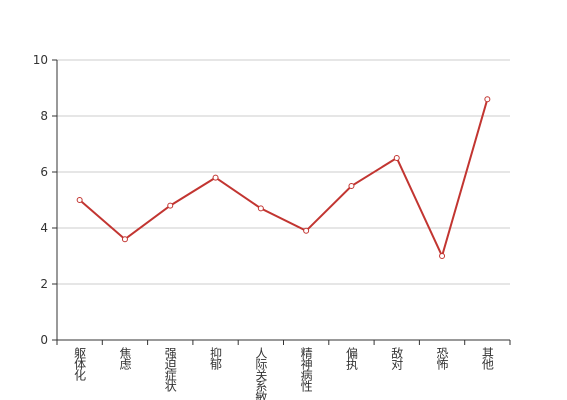  Describe the element at coordinates (44, 172) in the screenshot. I see `y-tick-label: 6` at that location.